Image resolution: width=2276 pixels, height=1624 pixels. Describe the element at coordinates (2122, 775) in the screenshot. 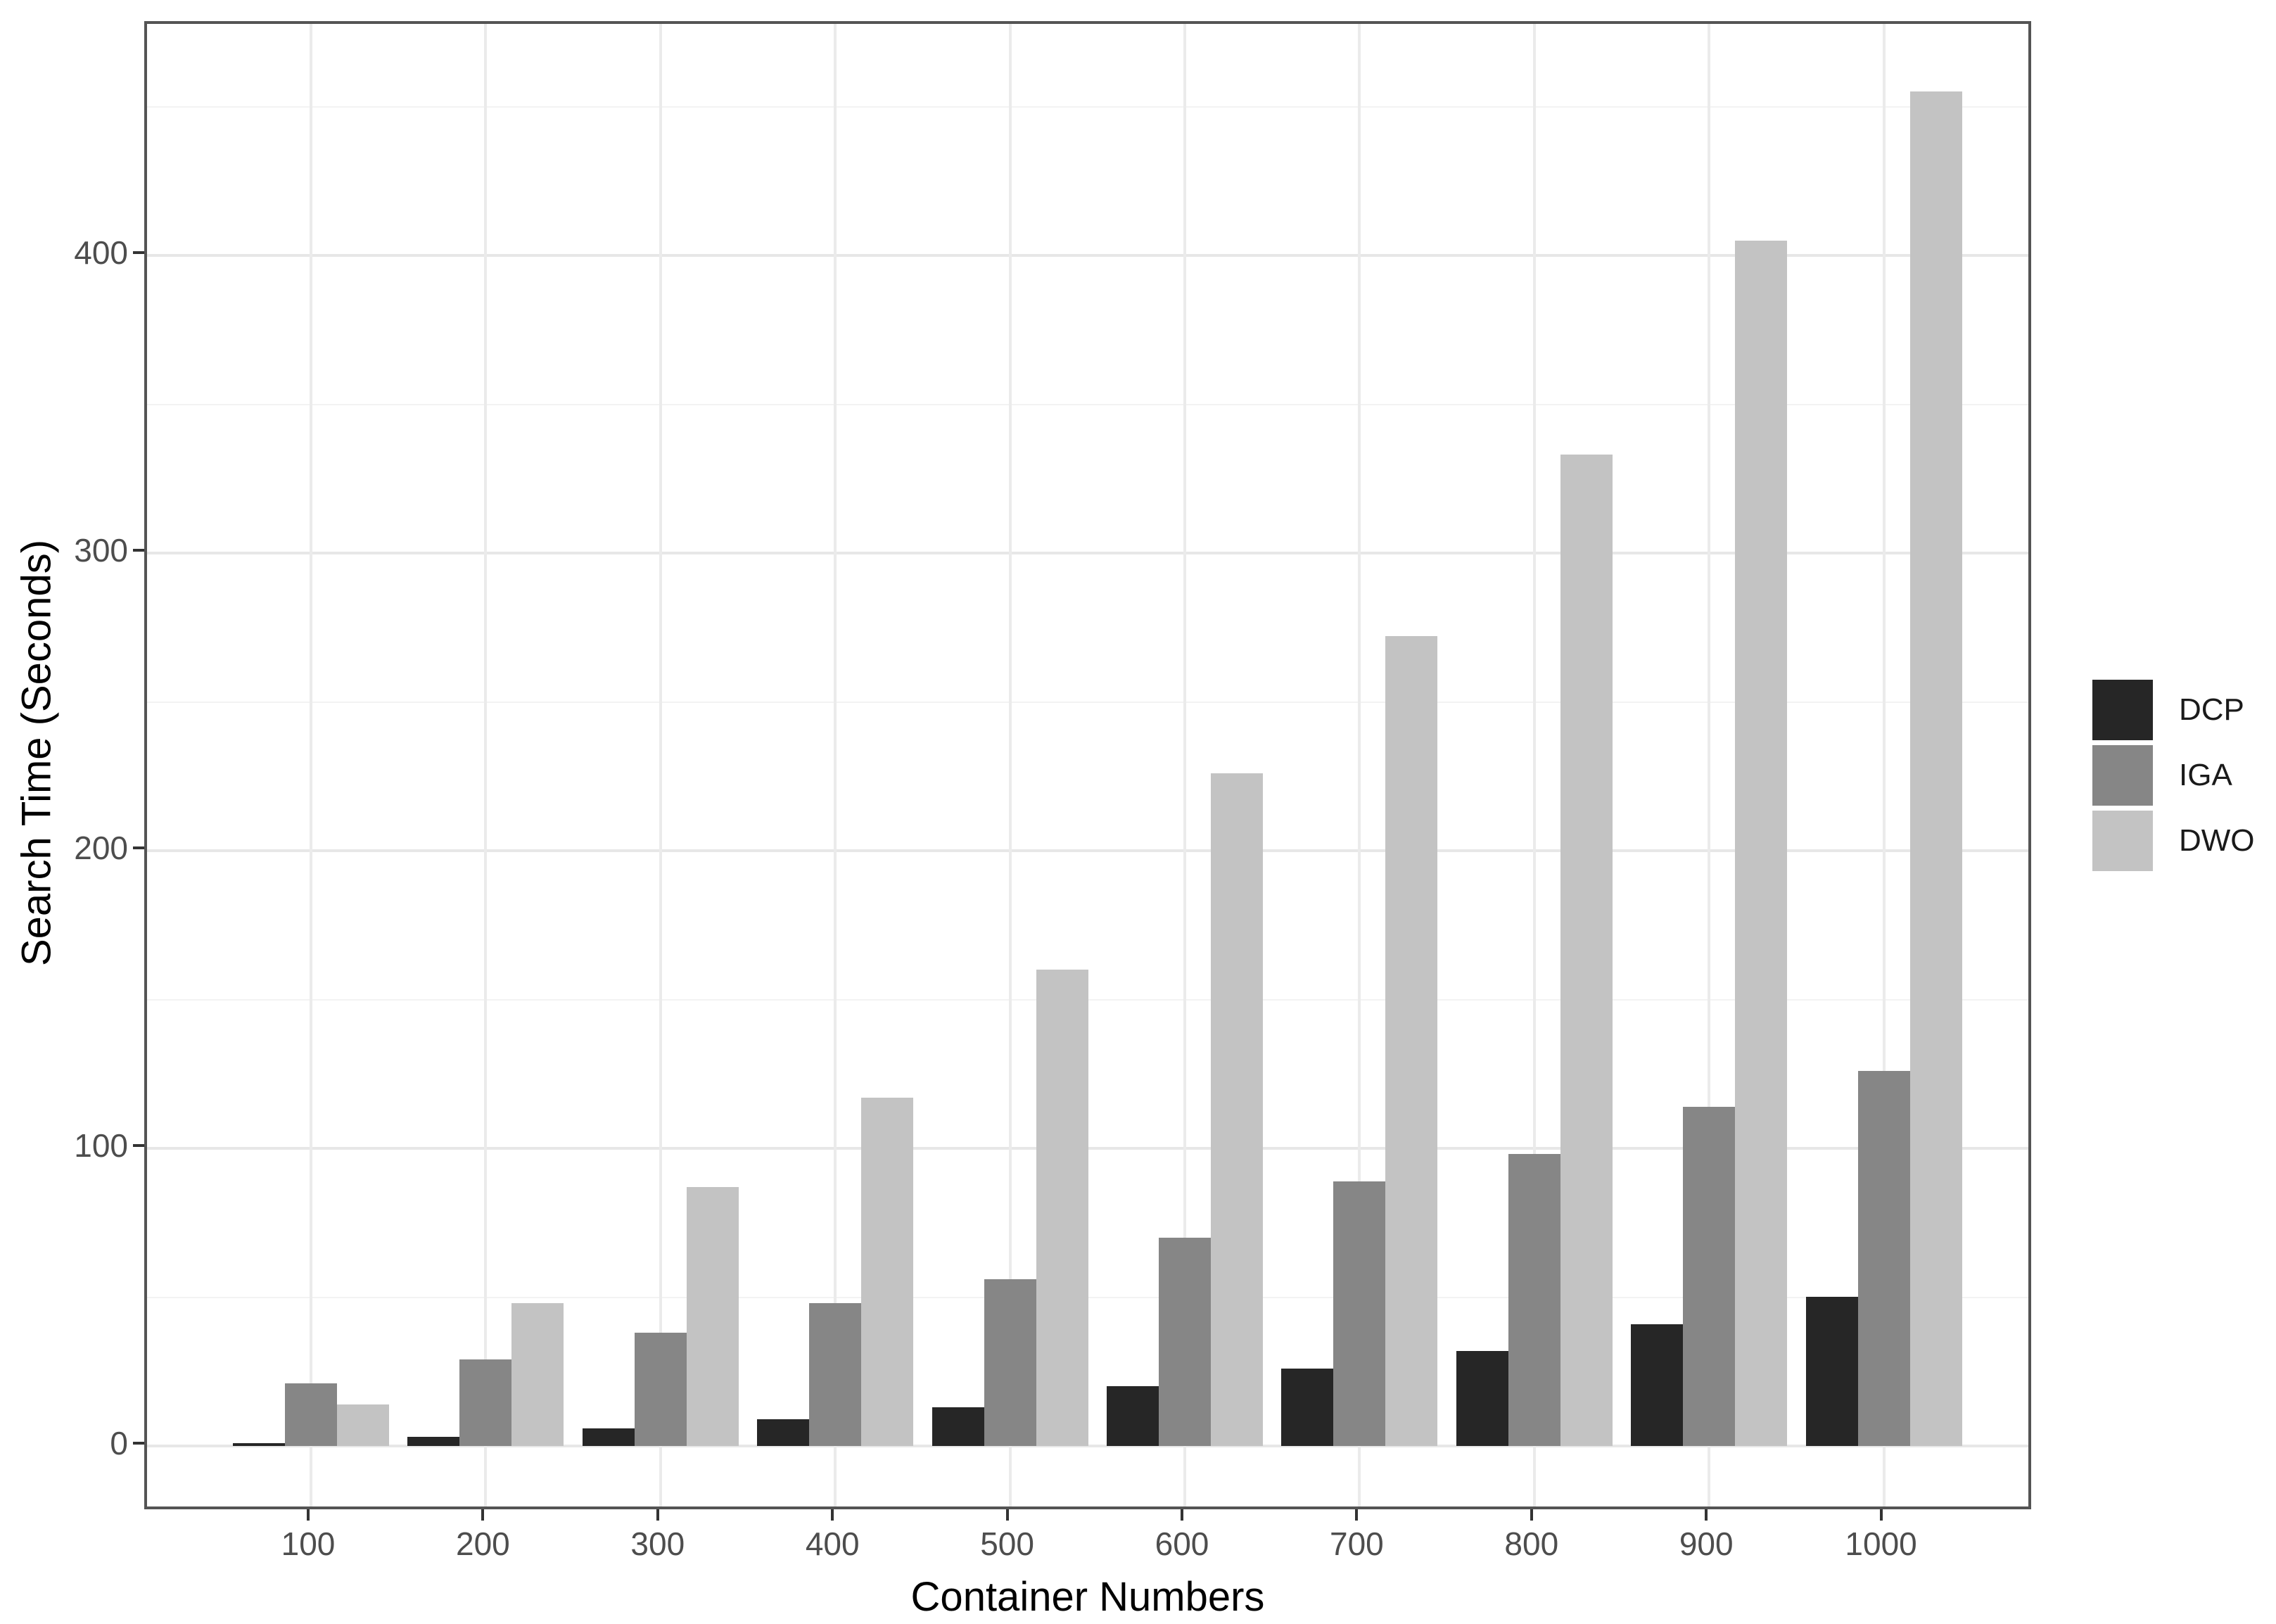

I see `legend-key-iga-swatch` at that location.